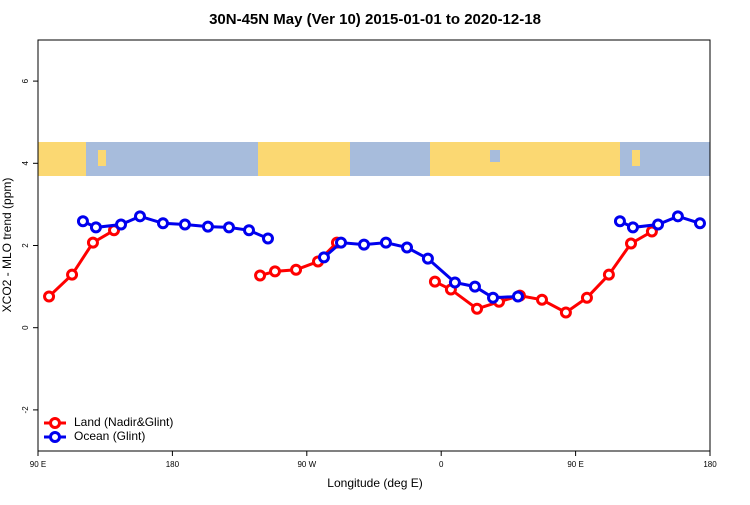  What do you see at coordinates (109, 436) in the screenshot?
I see `legend-label: Ocean (Glint)` at bounding box center [109, 436].